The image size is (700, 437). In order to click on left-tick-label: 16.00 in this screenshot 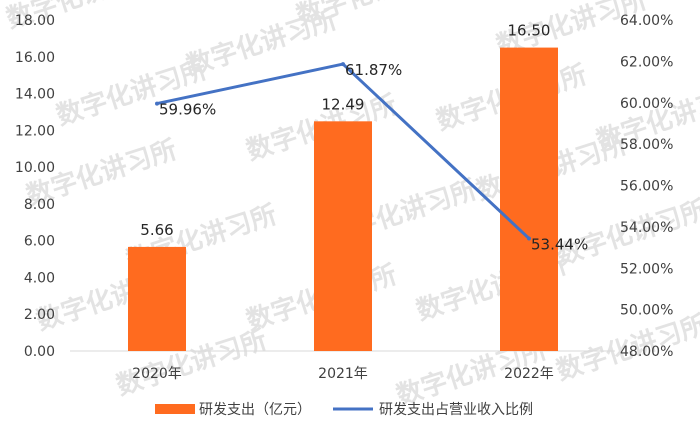, I will do `click(35, 58)`.